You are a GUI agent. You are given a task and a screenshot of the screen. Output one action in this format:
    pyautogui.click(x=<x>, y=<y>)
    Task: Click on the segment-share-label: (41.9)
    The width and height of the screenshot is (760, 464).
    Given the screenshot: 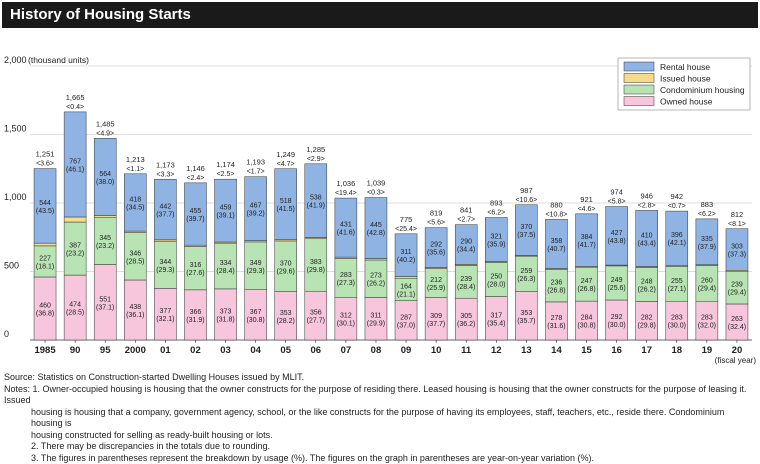 What is the action you would take?
    pyautogui.click(x=316, y=206)
    